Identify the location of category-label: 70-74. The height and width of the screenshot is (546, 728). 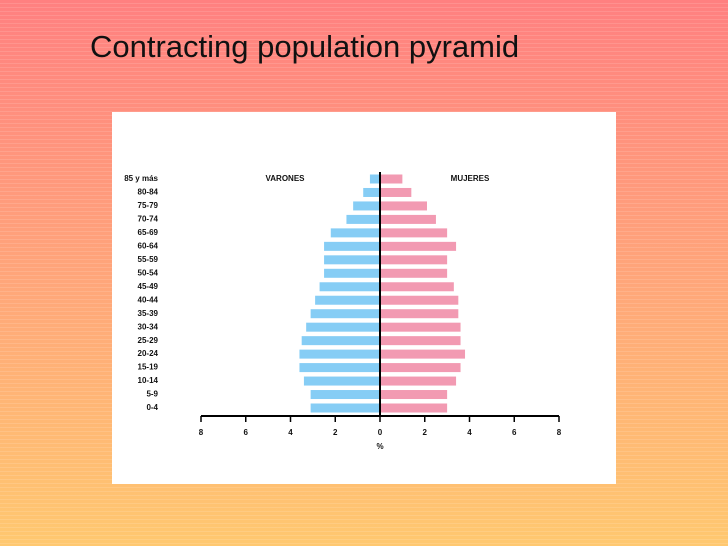
(148, 219).